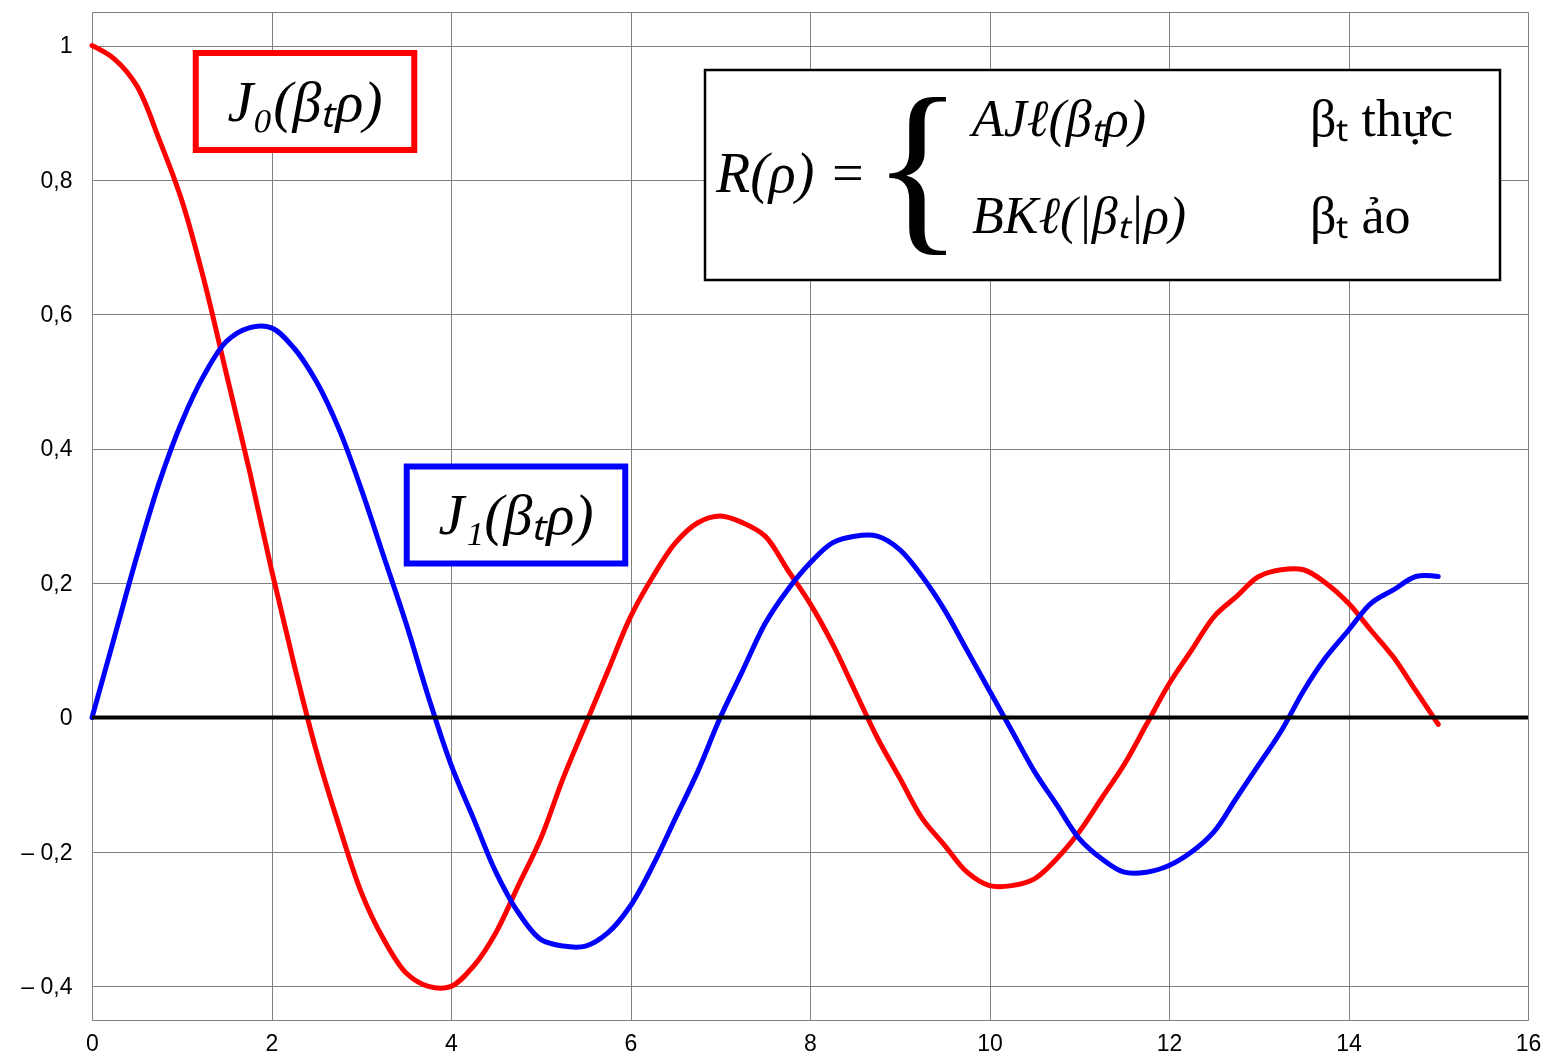 This screenshot has width=1557, height=1058. What do you see at coordinates (1360, 215) in the screenshot?
I see `annotation: βₜ ảo` at bounding box center [1360, 215].